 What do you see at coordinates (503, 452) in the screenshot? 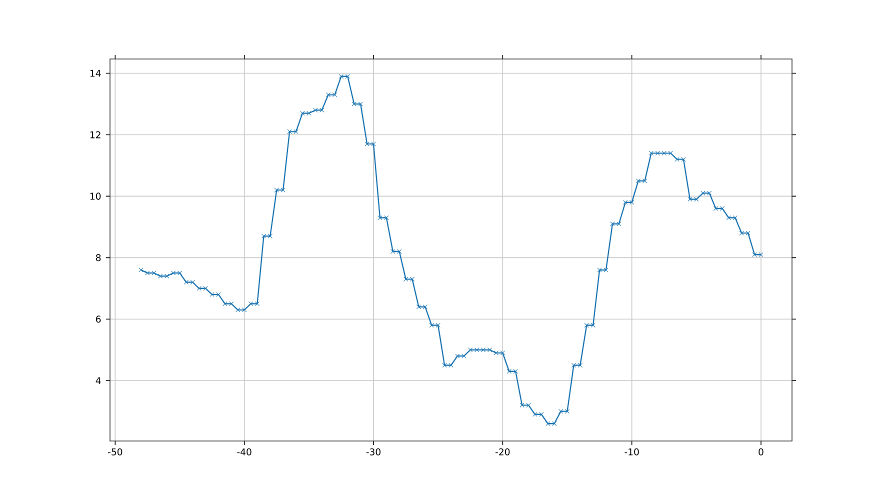
I see `x-tick-label: -20` at bounding box center [503, 452].